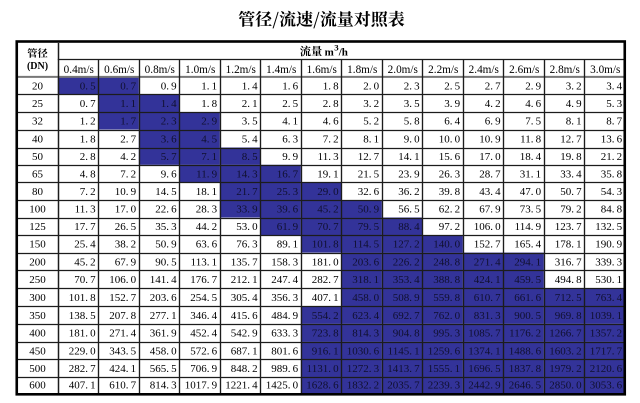 This screenshot has width=640, height=403. What do you see at coordinates (574, 104) in the screenshot?
I see `svg-text: 4. 9` at bounding box center [574, 104].